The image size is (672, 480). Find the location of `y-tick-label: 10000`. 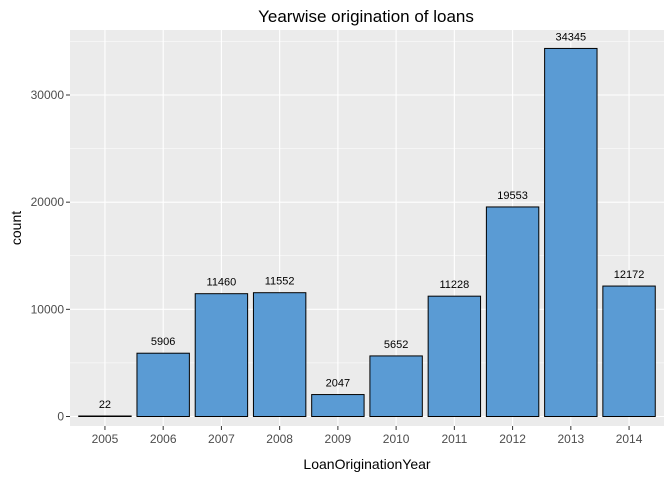

y-tick-label: 10000 is located at coordinates (48, 309).